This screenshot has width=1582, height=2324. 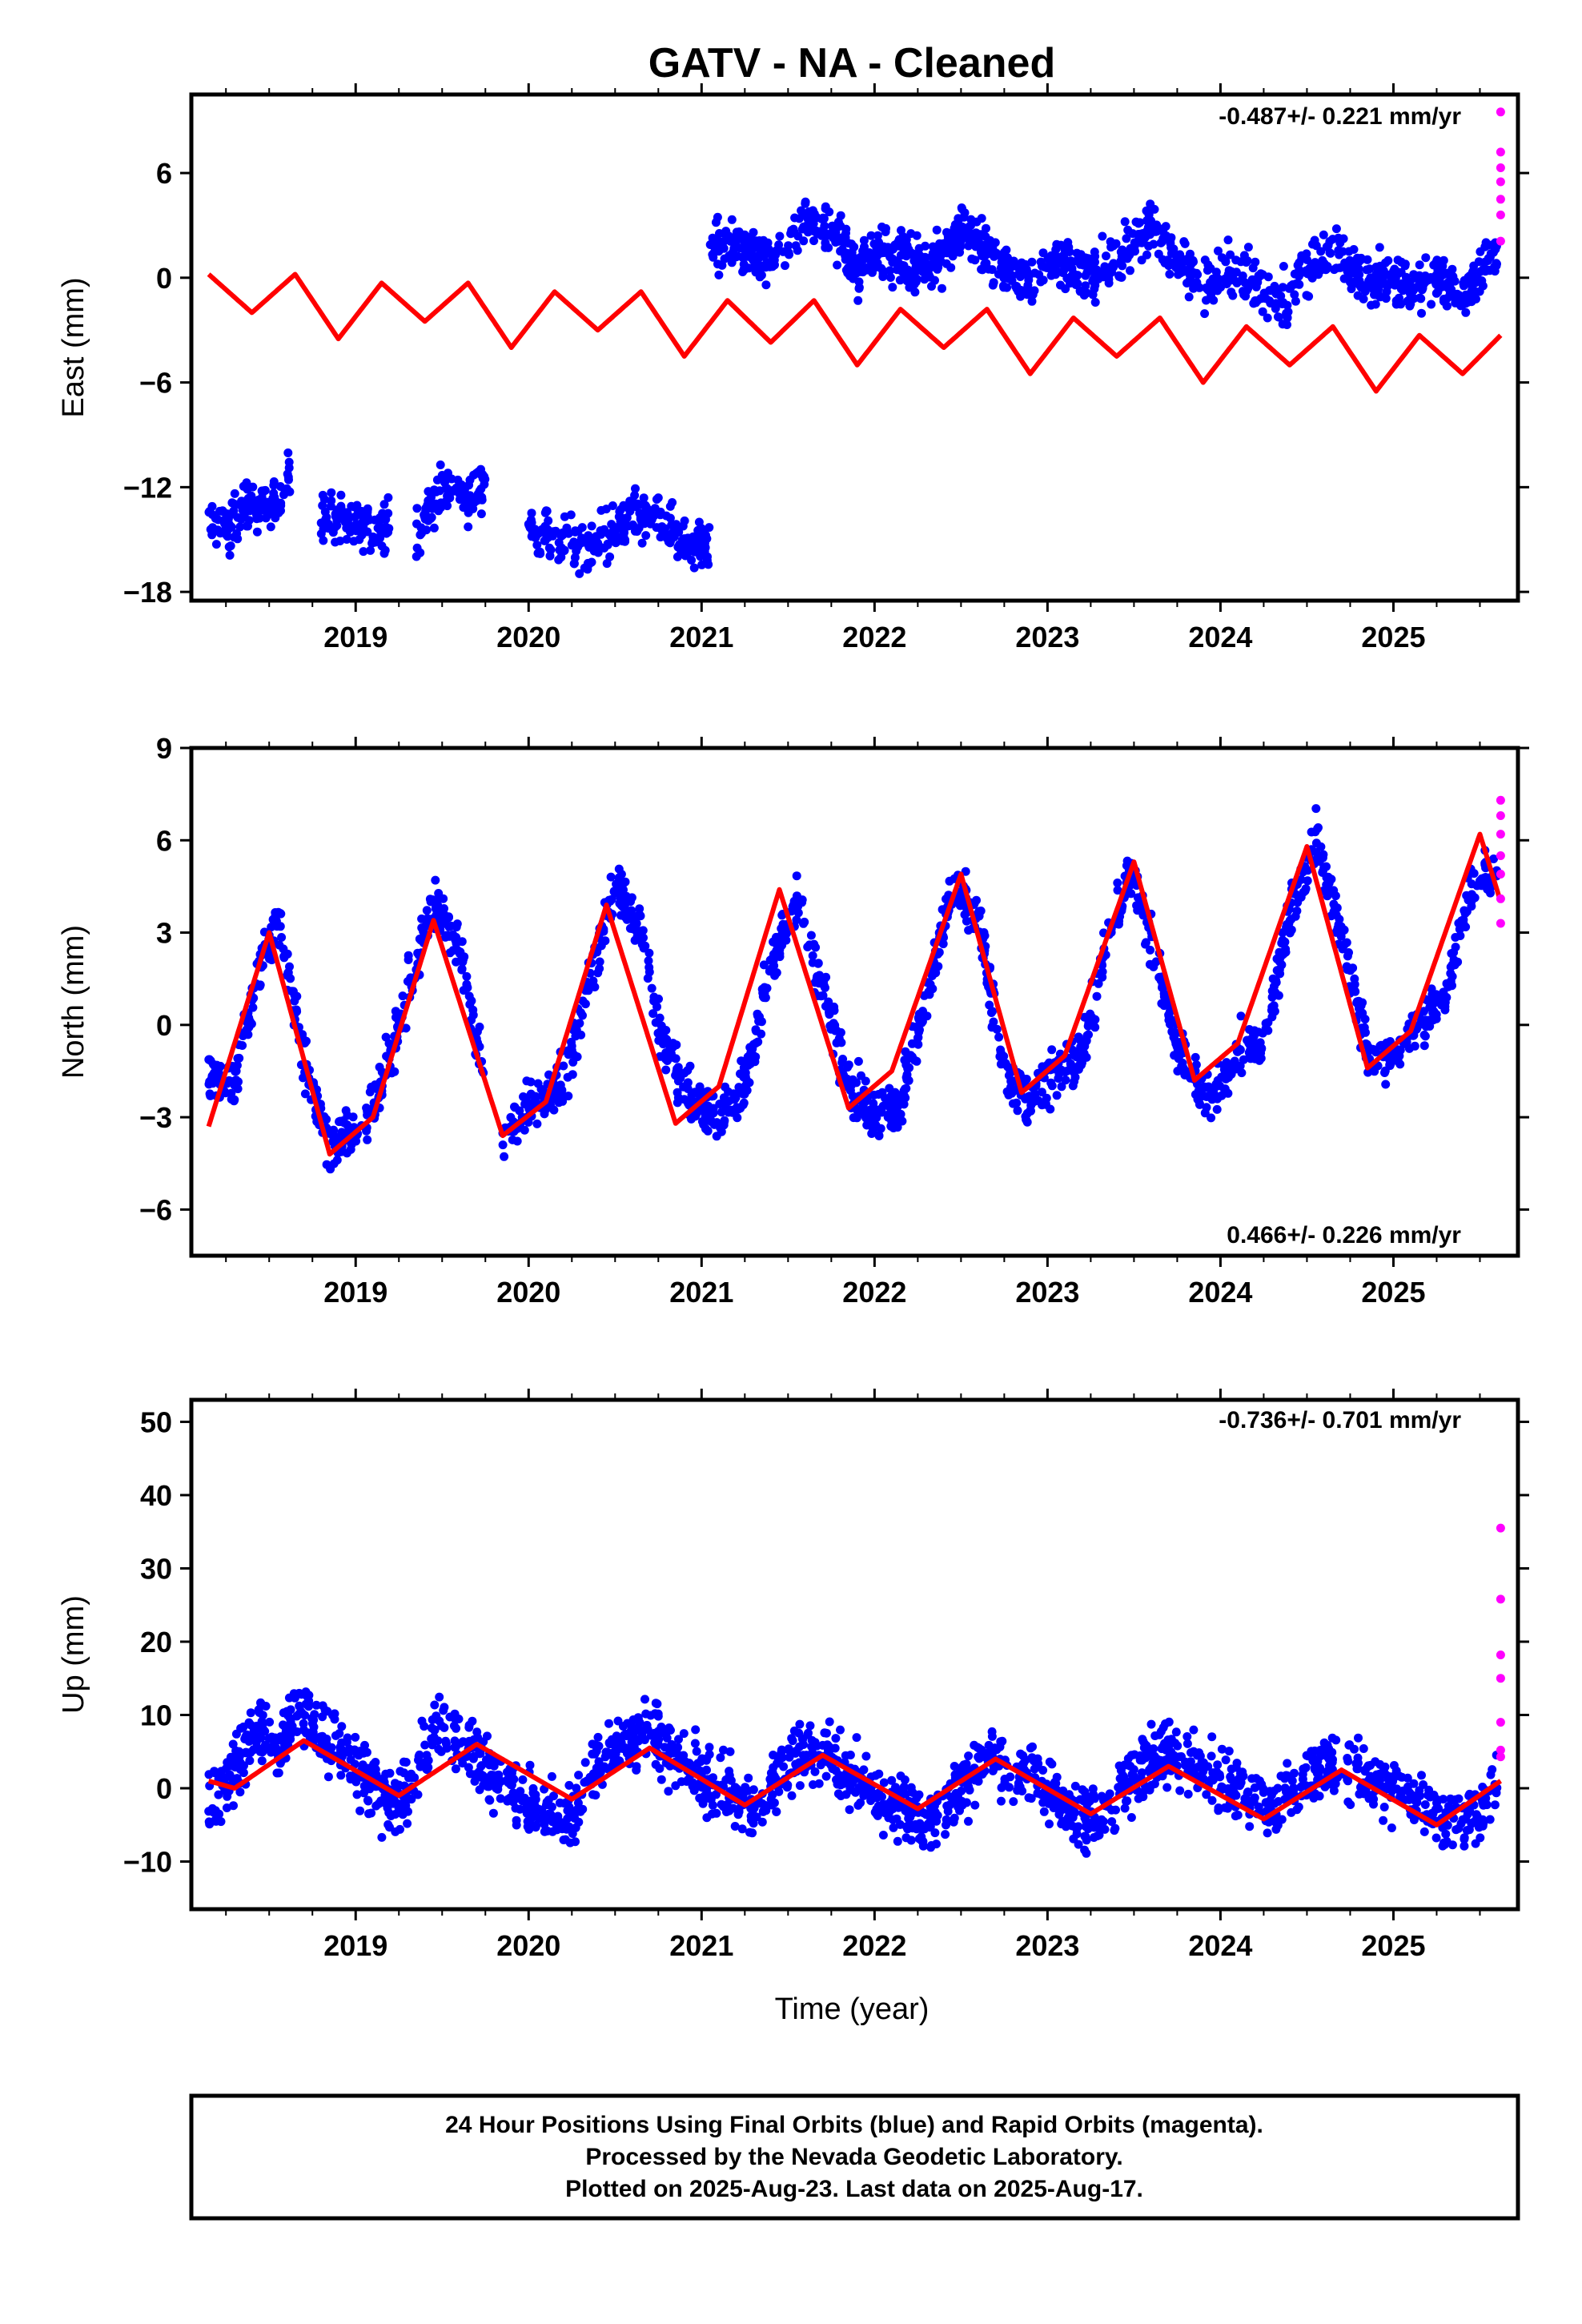 I want to click on y-tick-label: −10, so click(x=147, y=1862).